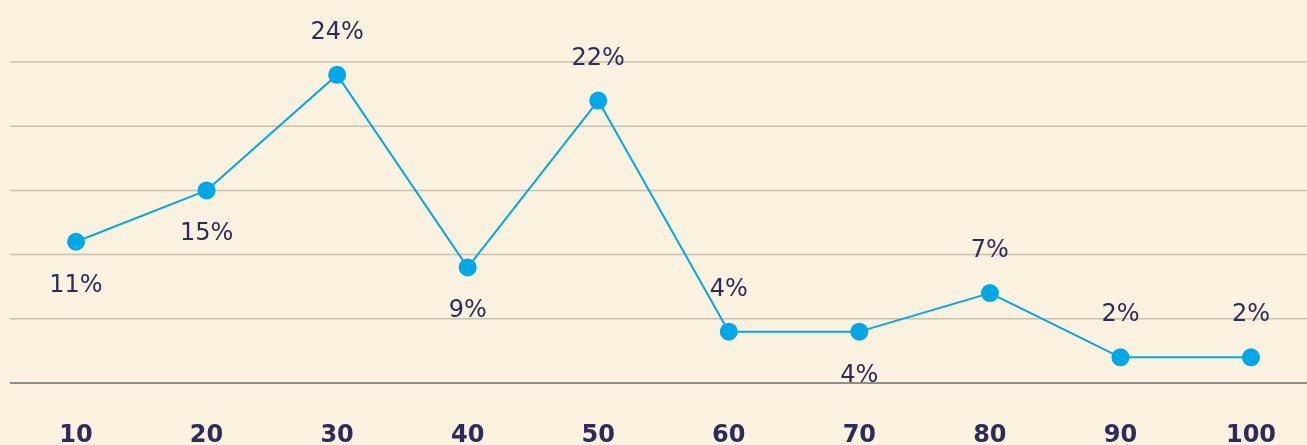 This screenshot has width=1307, height=445. Describe the element at coordinates (1120, 432) in the screenshot. I see `x-tick-label: 90` at that location.